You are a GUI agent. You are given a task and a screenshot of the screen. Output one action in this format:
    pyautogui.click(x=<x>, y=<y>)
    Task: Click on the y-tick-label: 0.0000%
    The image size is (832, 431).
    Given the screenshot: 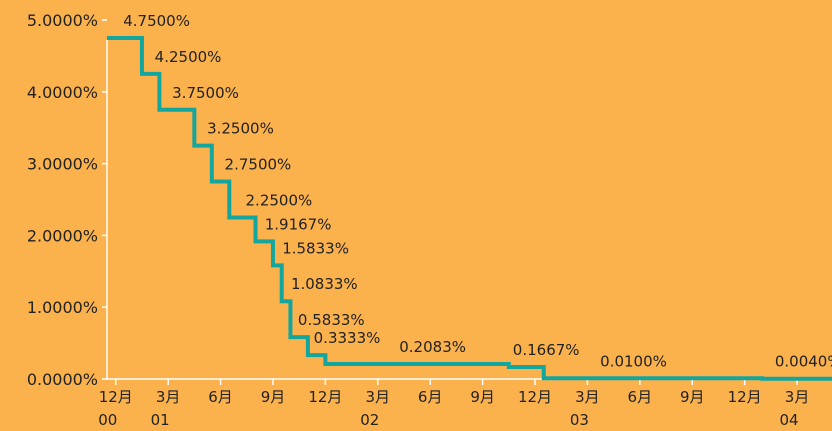 What is the action you would take?
    pyautogui.click(x=62, y=379)
    